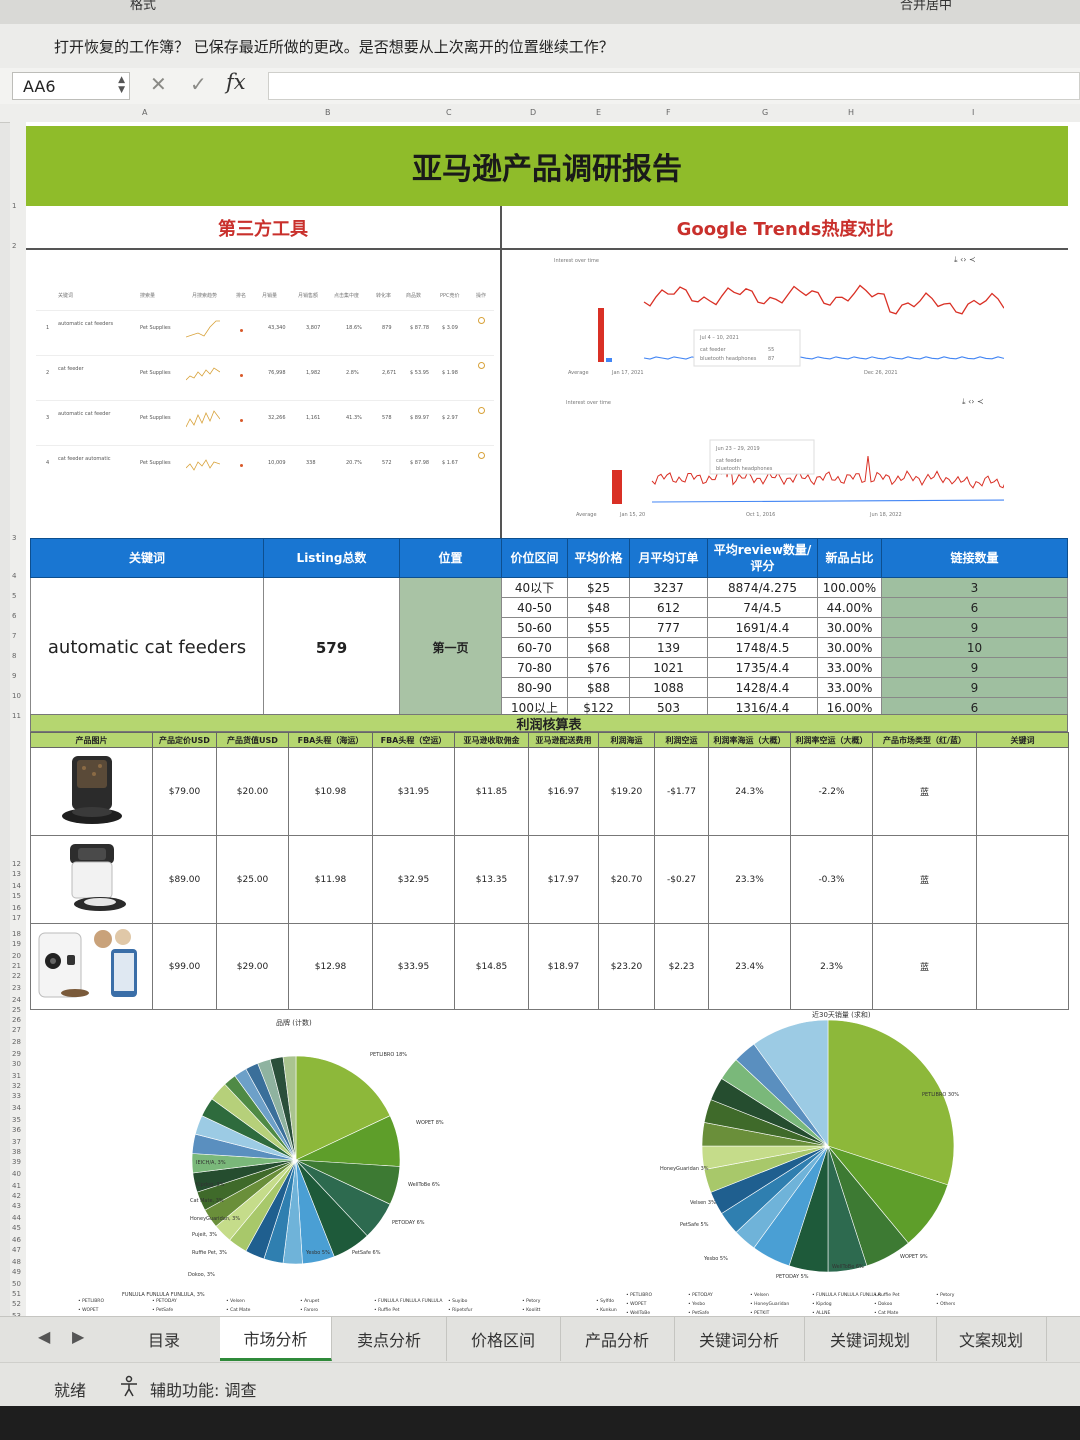 Image resolution: width=1080 pixels, height=1440 pixels. Describe the element at coordinates (78, 1336) in the screenshot. I see `next-sheet-icon: ▶` at that location.